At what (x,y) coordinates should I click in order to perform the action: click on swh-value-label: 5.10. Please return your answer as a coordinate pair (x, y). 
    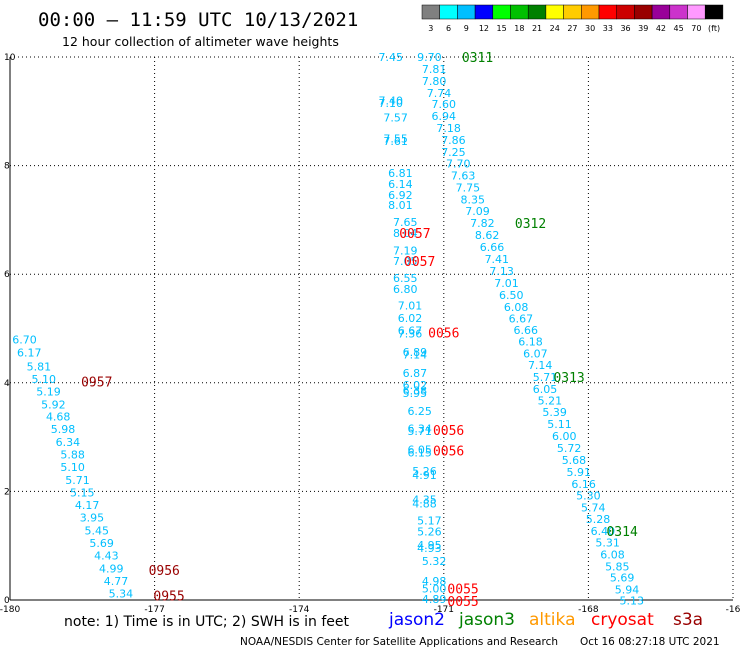
    Looking at the image, I should click on (72, 467).